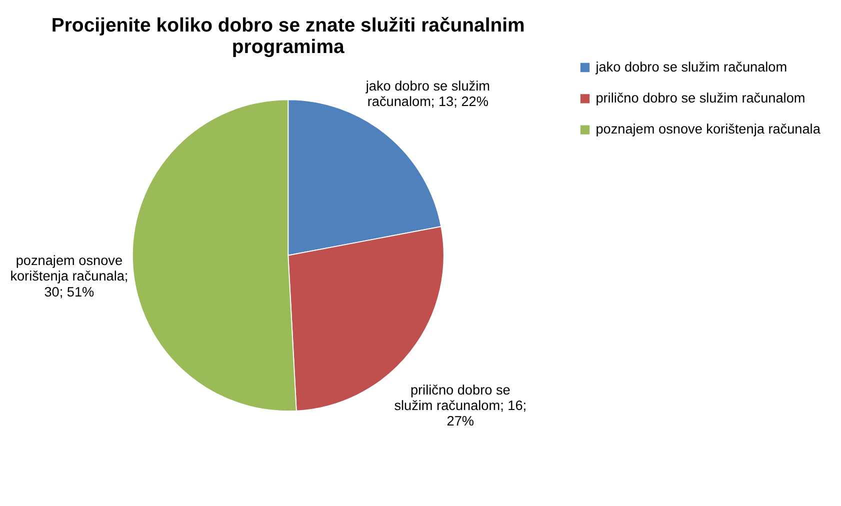 This screenshot has width=841, height=506. What do you see at coordinates (288, 36) in the screenshot?
I see `chart-title: Procijenite koliko dobro se znate služiti računalnim programima` at bounding box center [288, 36].